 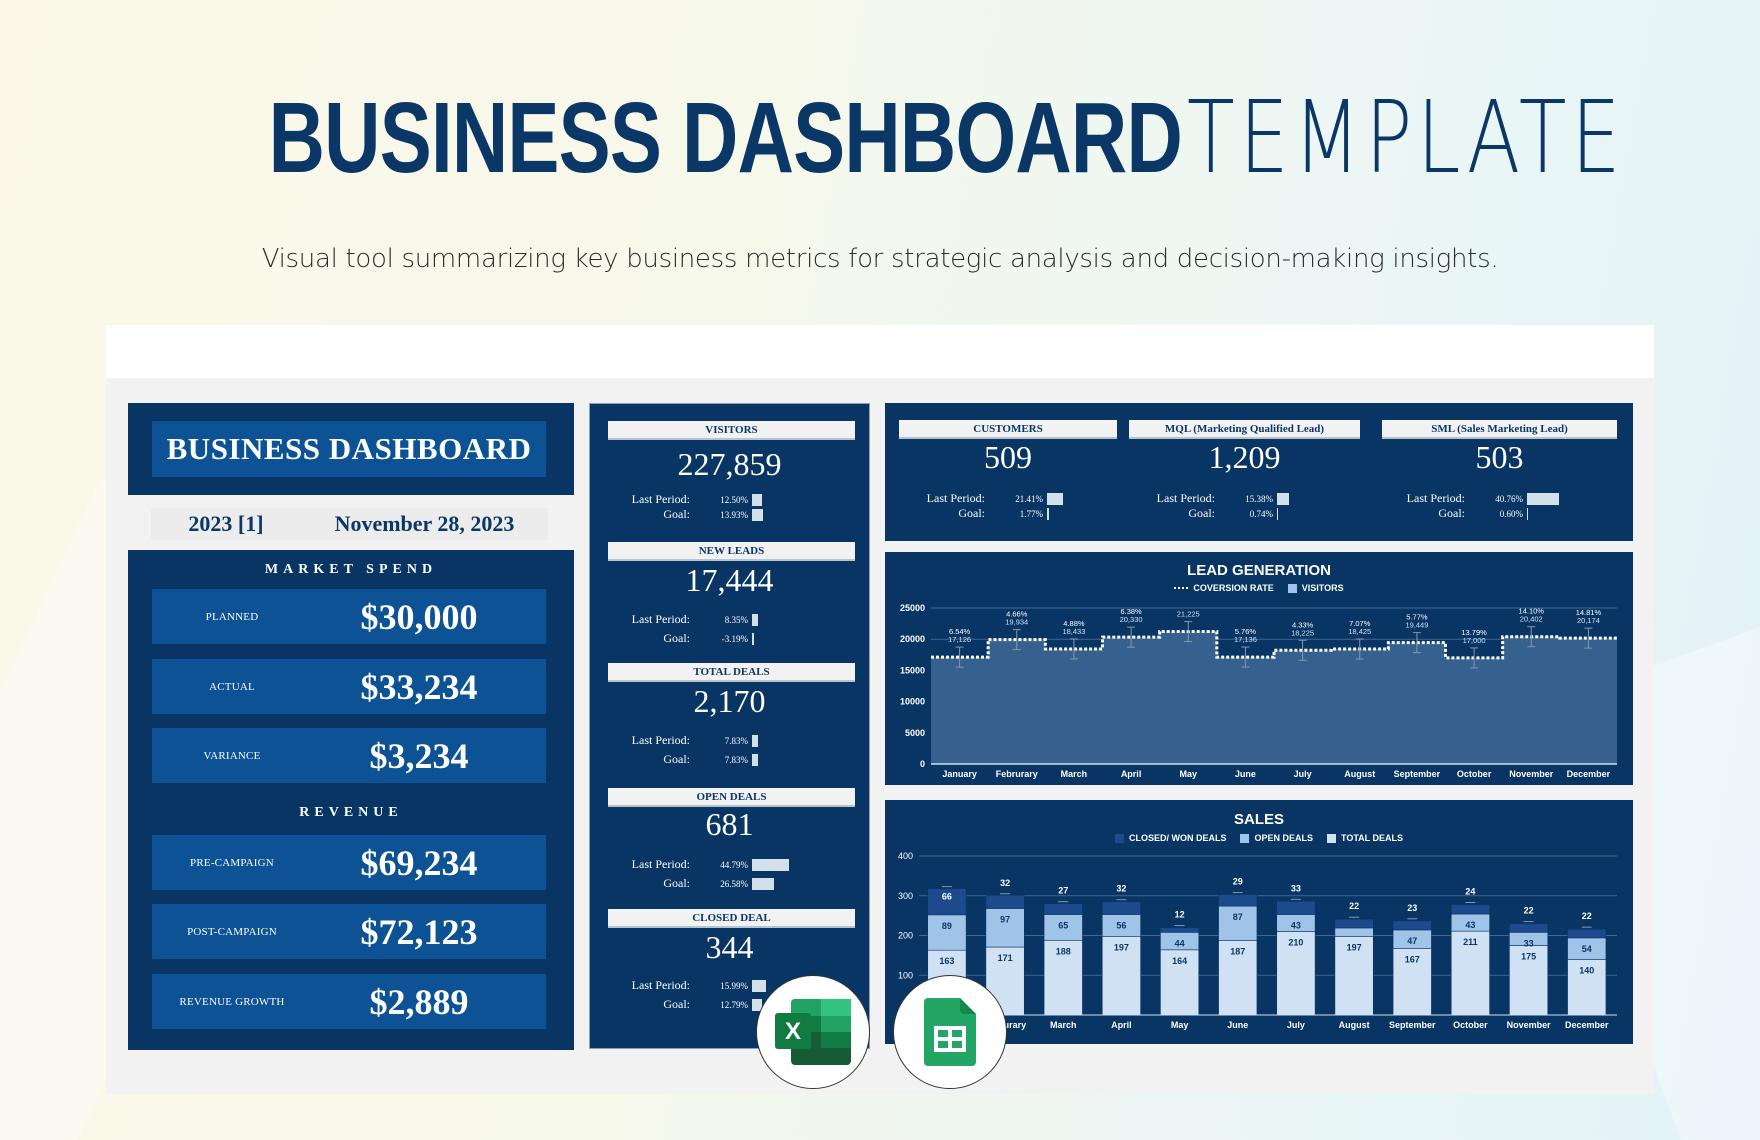 What do you see at coordinates (967, 513) in the screenshot?
I see `kpi-goal: Goal: 1.77%` at bounding box center [967, 513].